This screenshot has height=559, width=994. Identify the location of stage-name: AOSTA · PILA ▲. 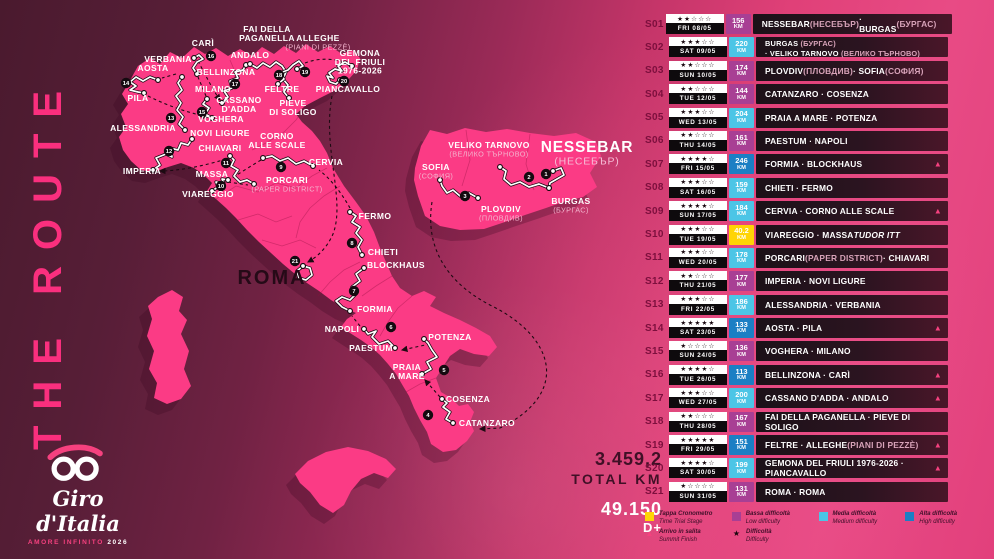
(852, 328).